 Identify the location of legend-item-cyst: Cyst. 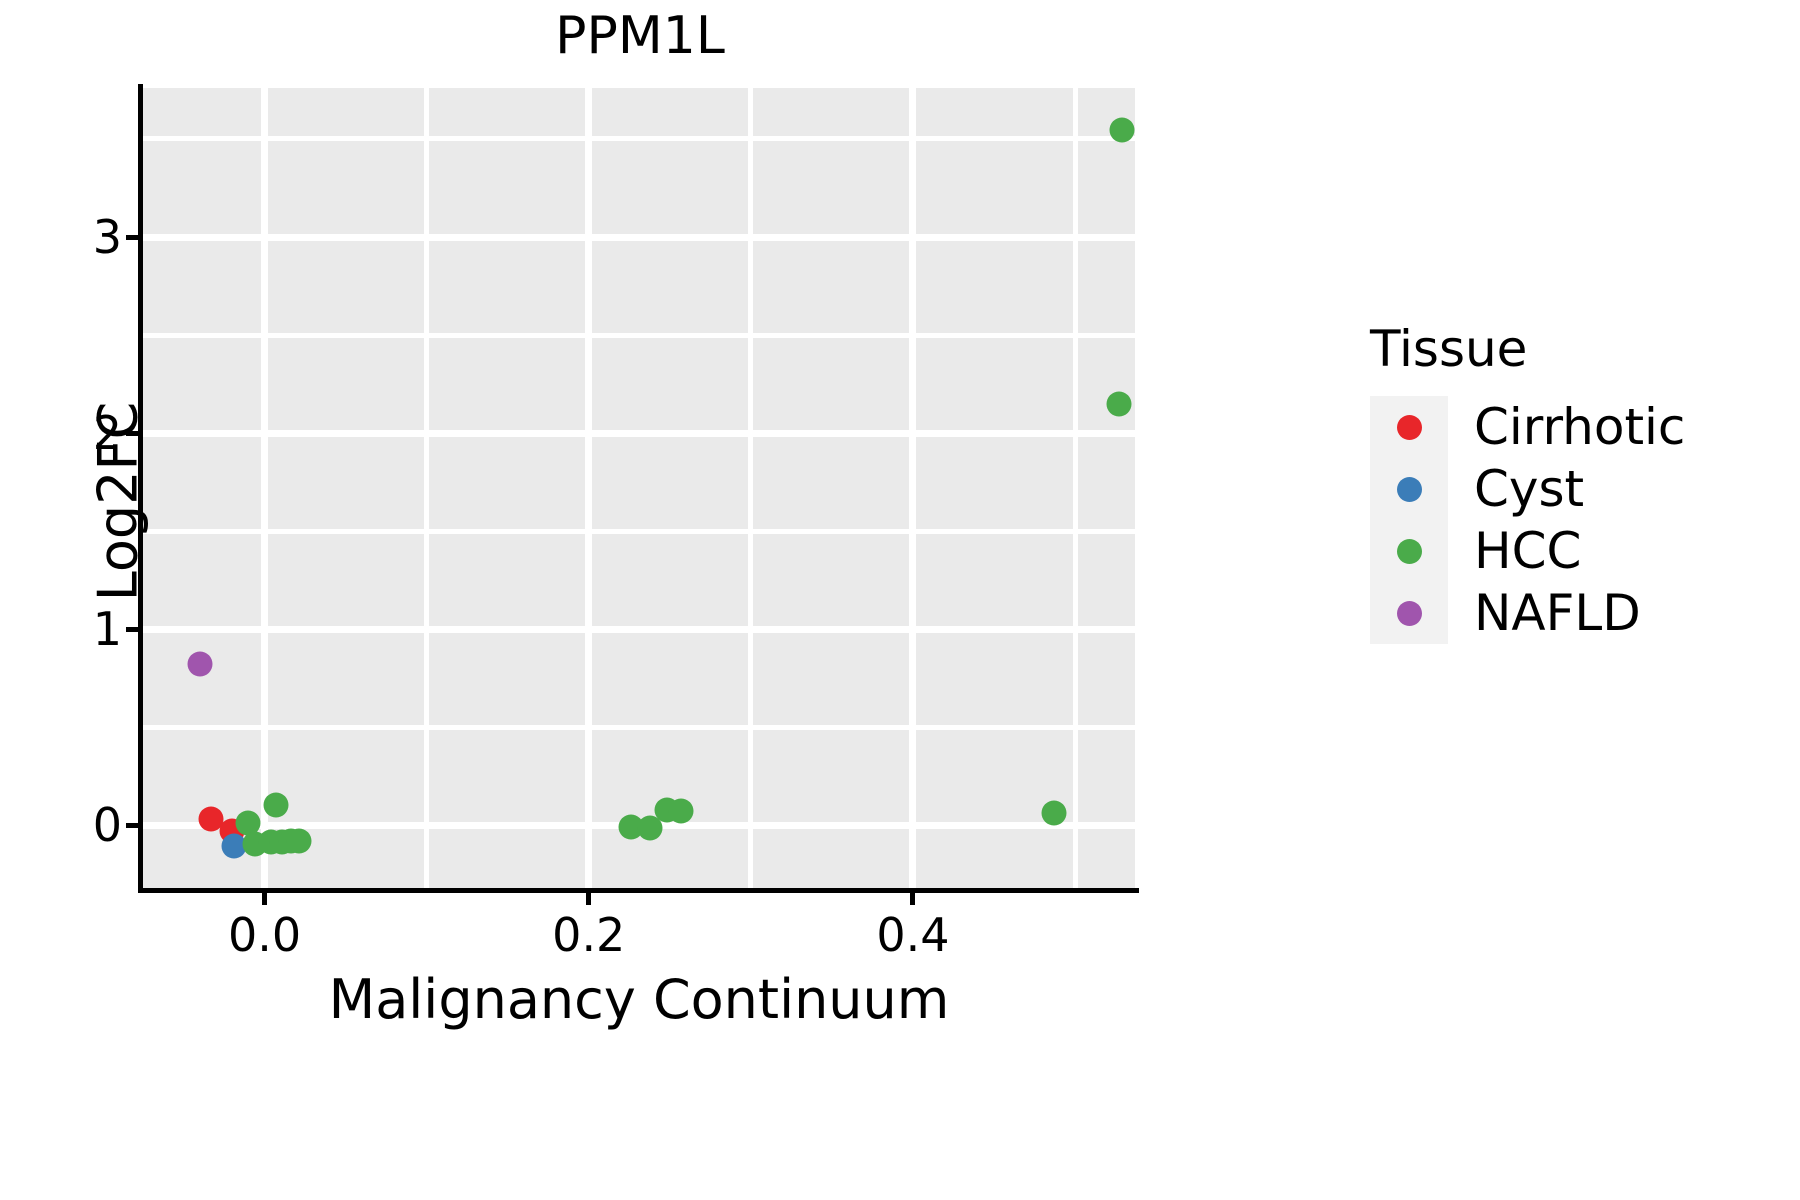
(1527, 489).